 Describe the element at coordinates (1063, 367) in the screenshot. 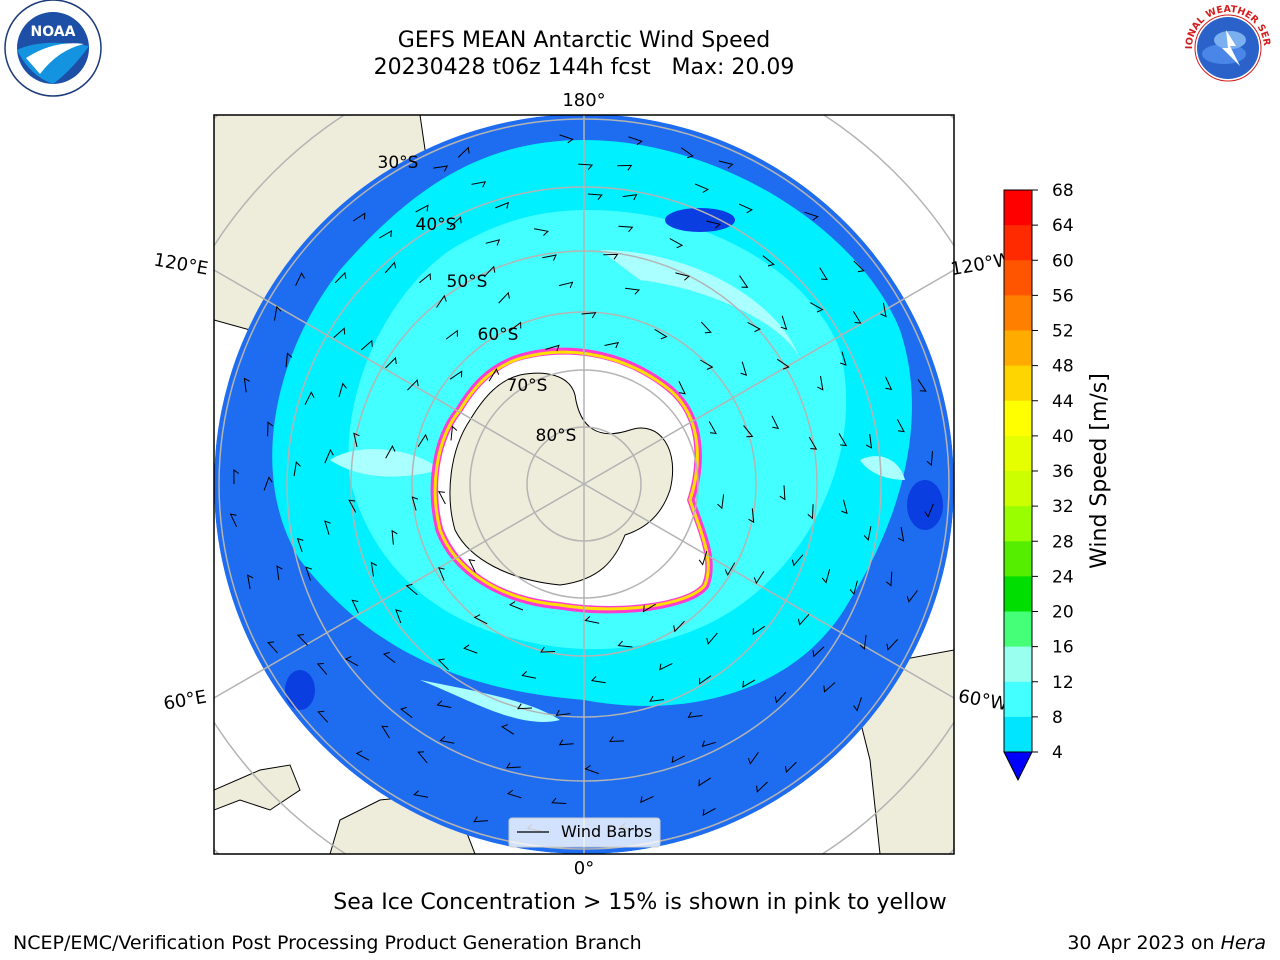

I see `colorbar-tick-label: 48` at that location.